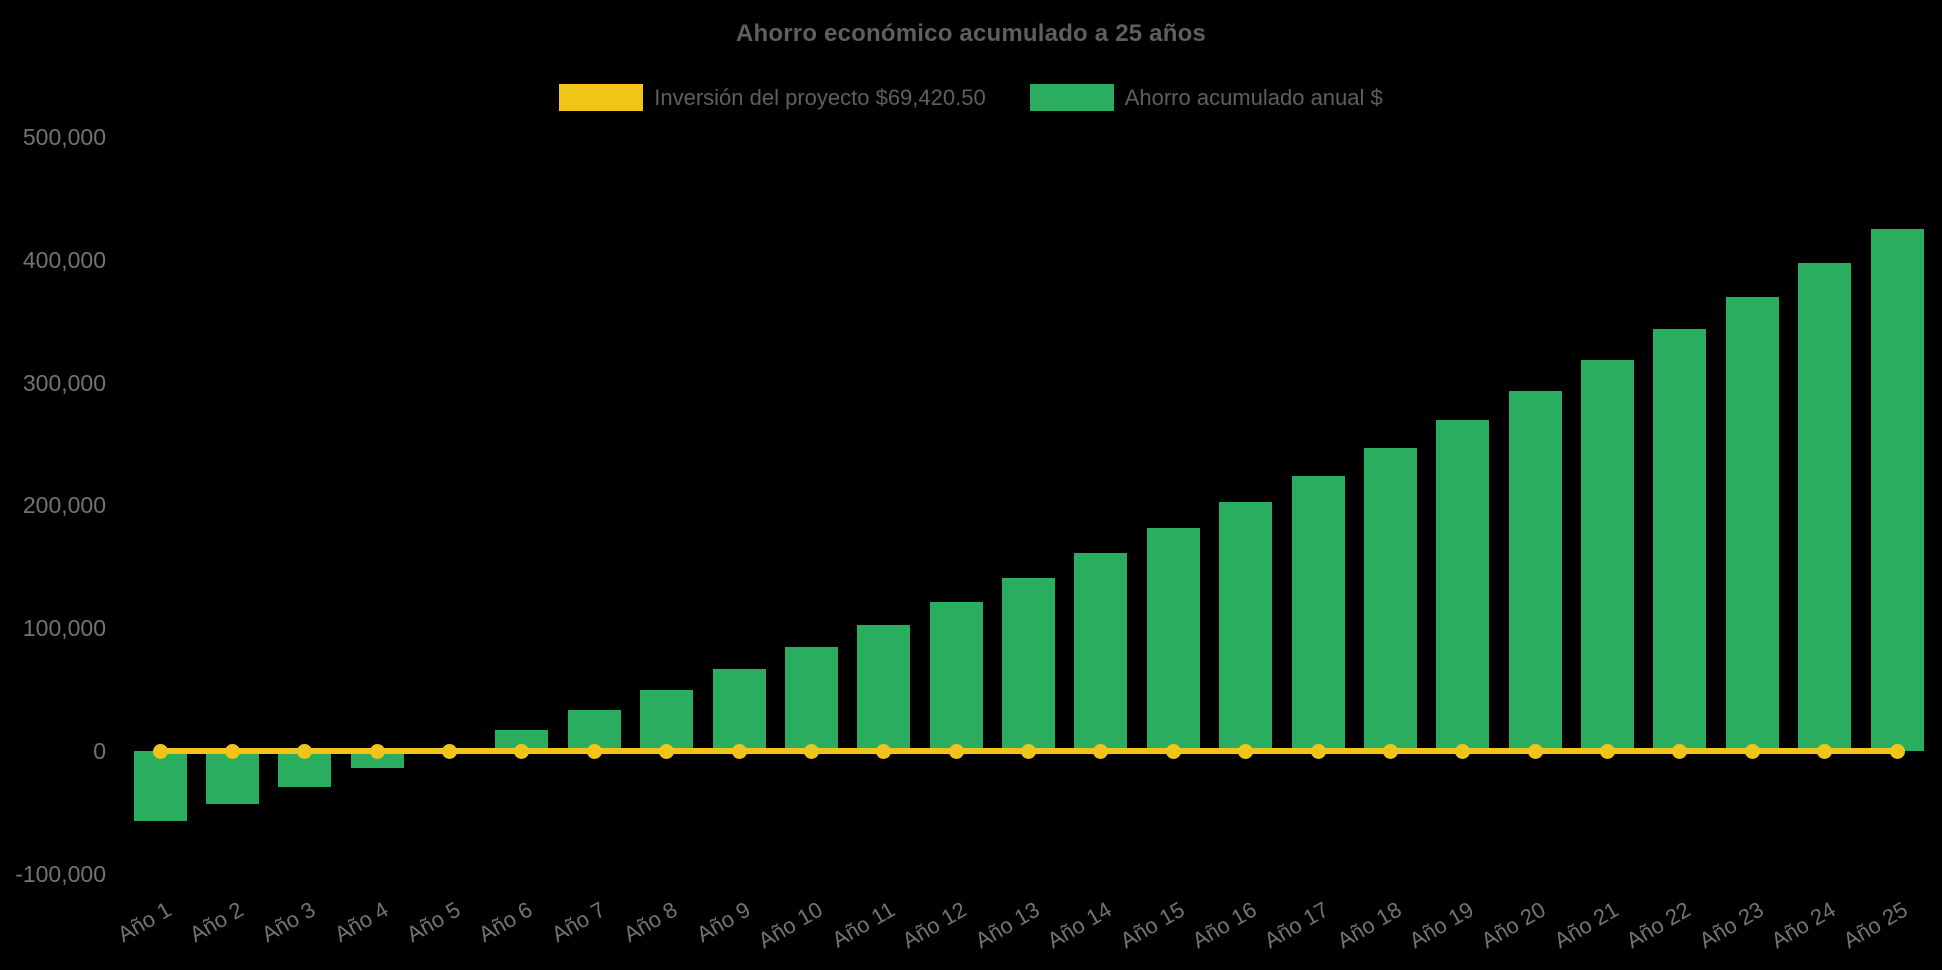 The image size is (1942, 970). Describe the element at coordinates (1463, 751) in the screenshot. I see `line-point-año-19` at that location.